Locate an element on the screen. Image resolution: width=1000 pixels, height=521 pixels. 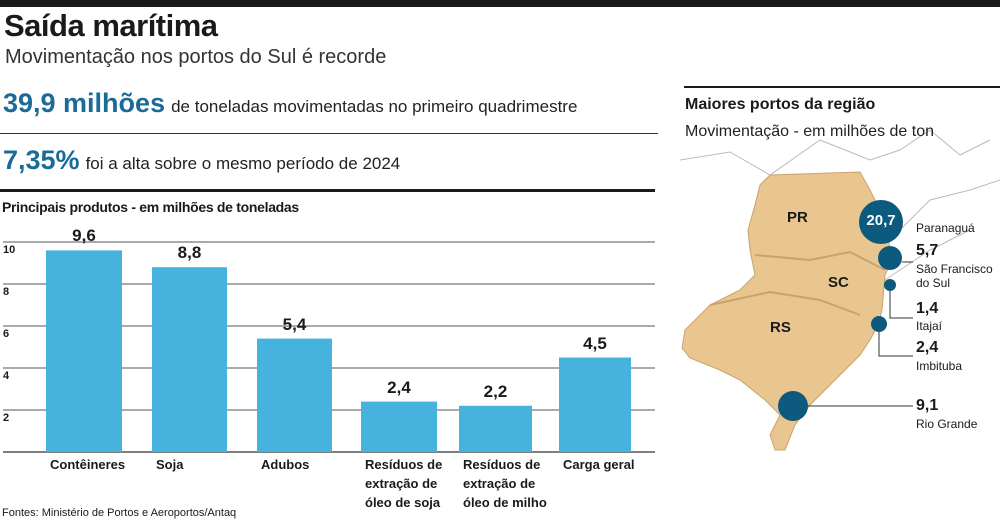
state-borders is located at coordinates (797, 283).